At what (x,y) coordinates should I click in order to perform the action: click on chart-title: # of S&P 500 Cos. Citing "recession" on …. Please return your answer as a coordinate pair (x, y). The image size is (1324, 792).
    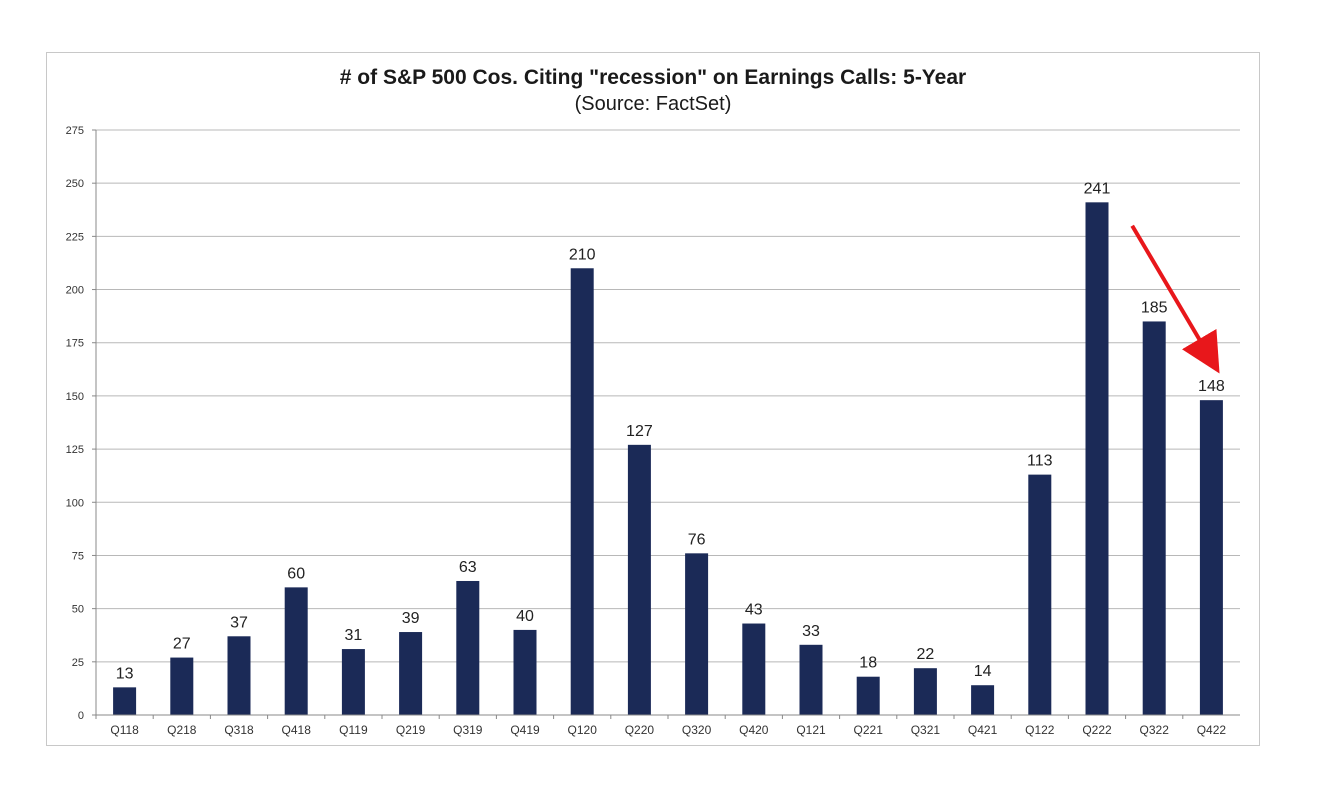
    Looking at the image, I should click on (653, 77).